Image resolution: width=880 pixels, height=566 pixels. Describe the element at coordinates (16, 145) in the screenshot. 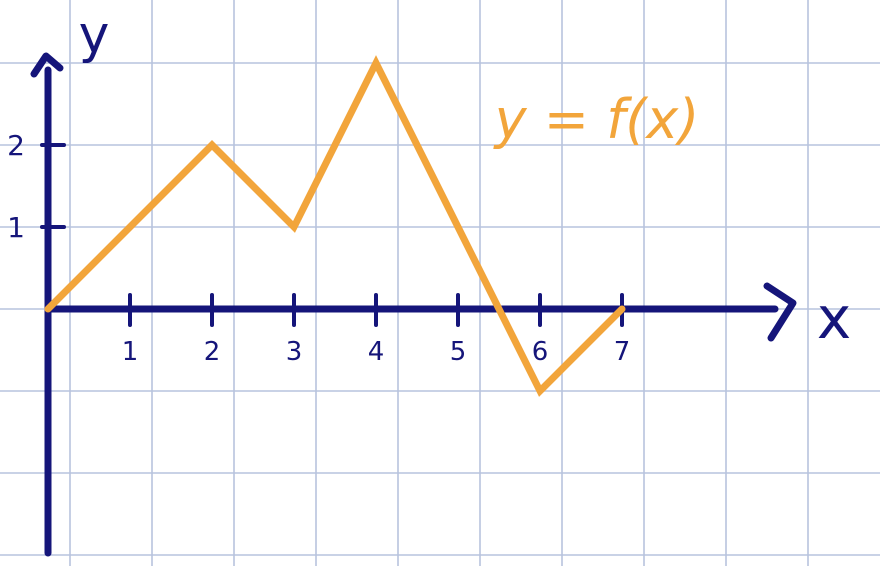

I see `y-tick-label: 2` at that location.